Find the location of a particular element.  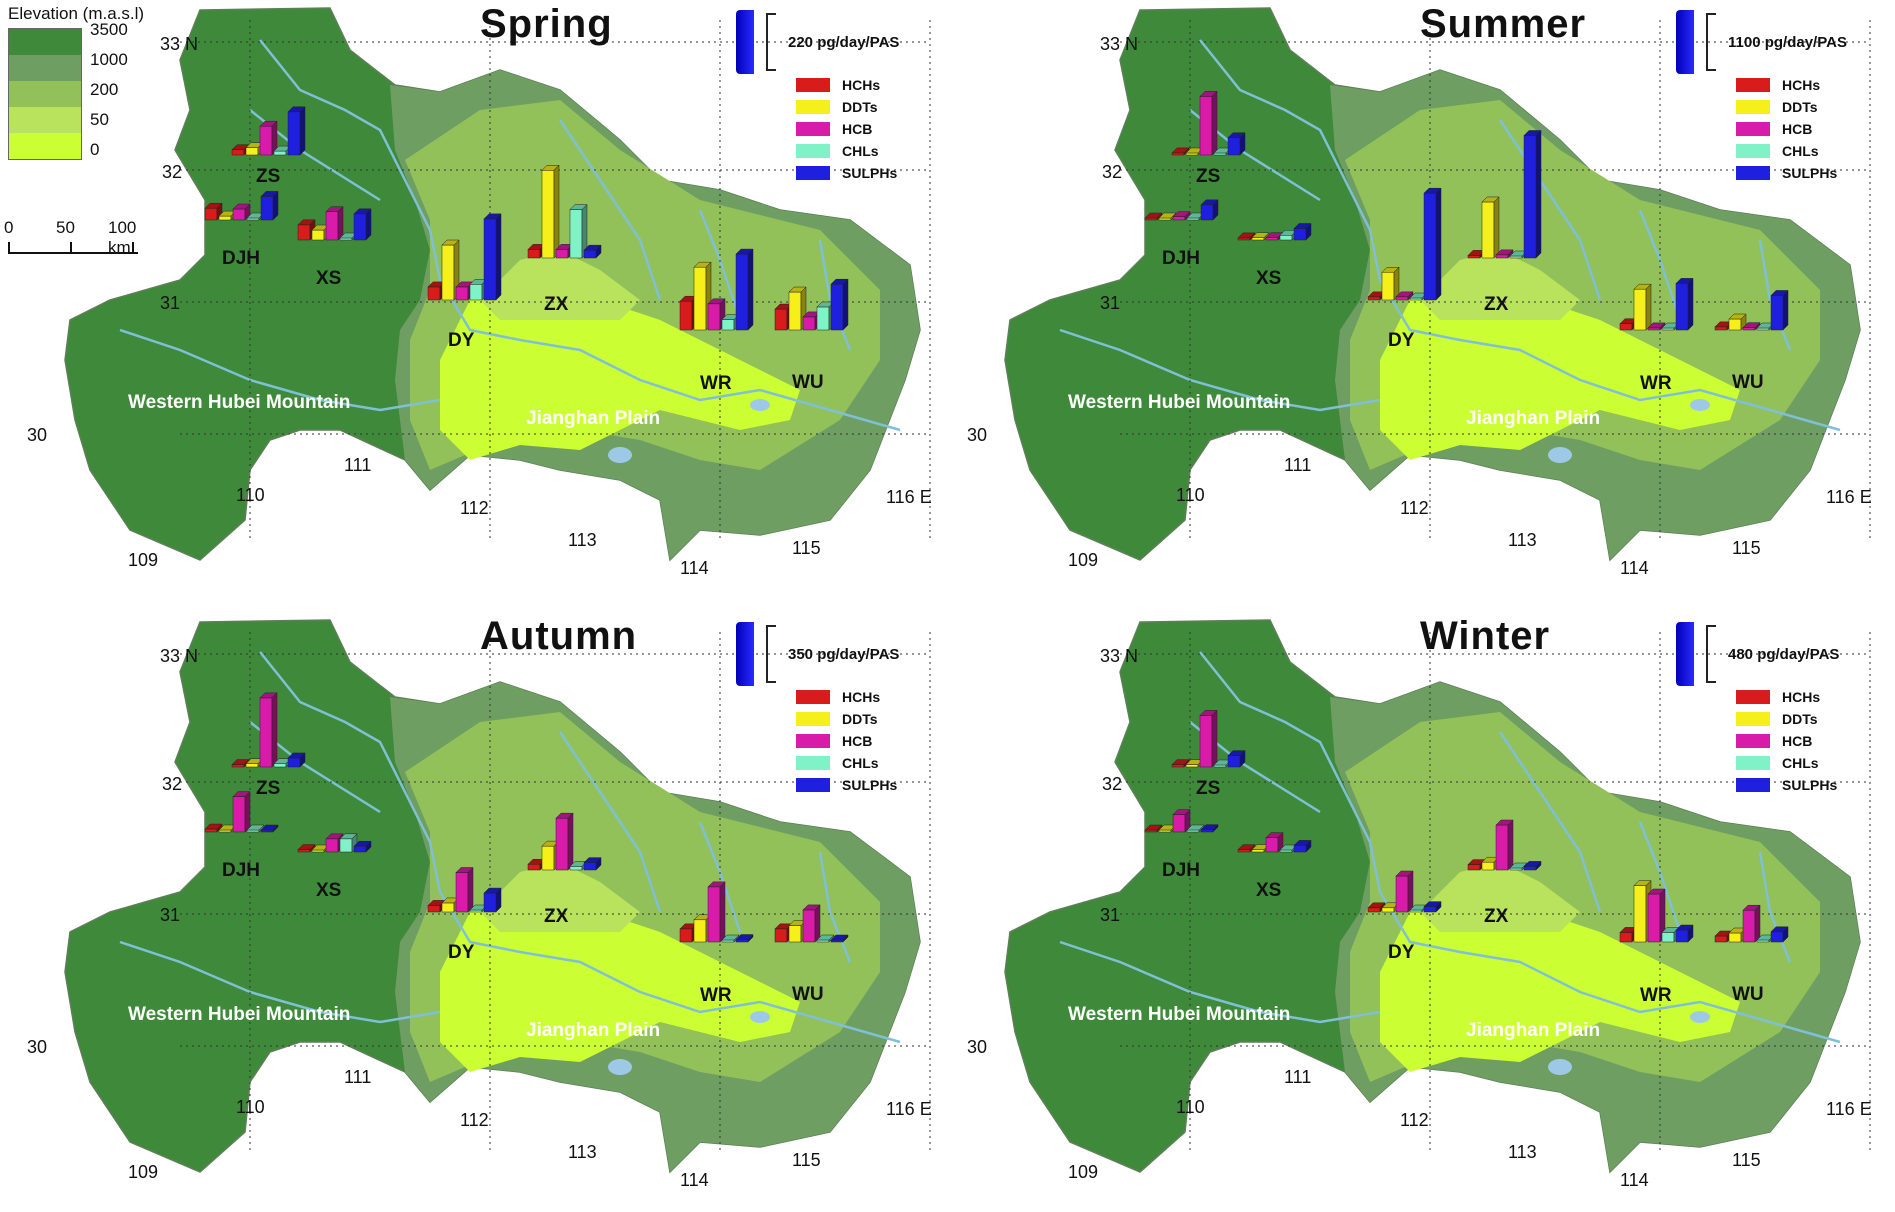

bar-xs-ddts is located at coordinates (1260, 236).